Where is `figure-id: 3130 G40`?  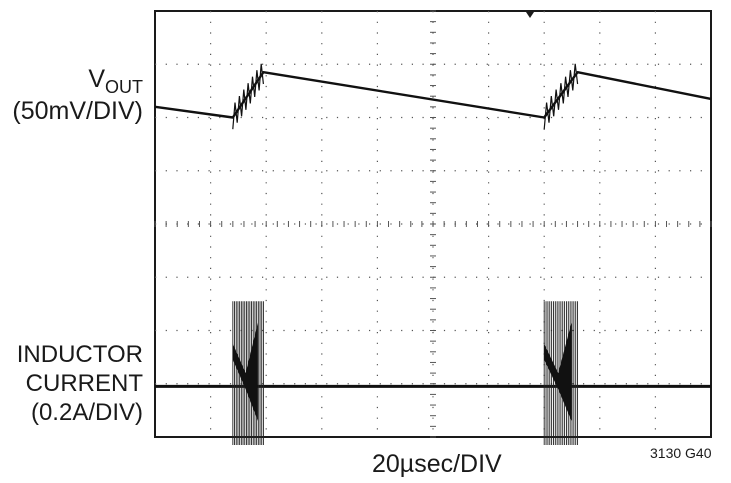
figure-id: 3130 G40 is located at coordinates (681, 453).